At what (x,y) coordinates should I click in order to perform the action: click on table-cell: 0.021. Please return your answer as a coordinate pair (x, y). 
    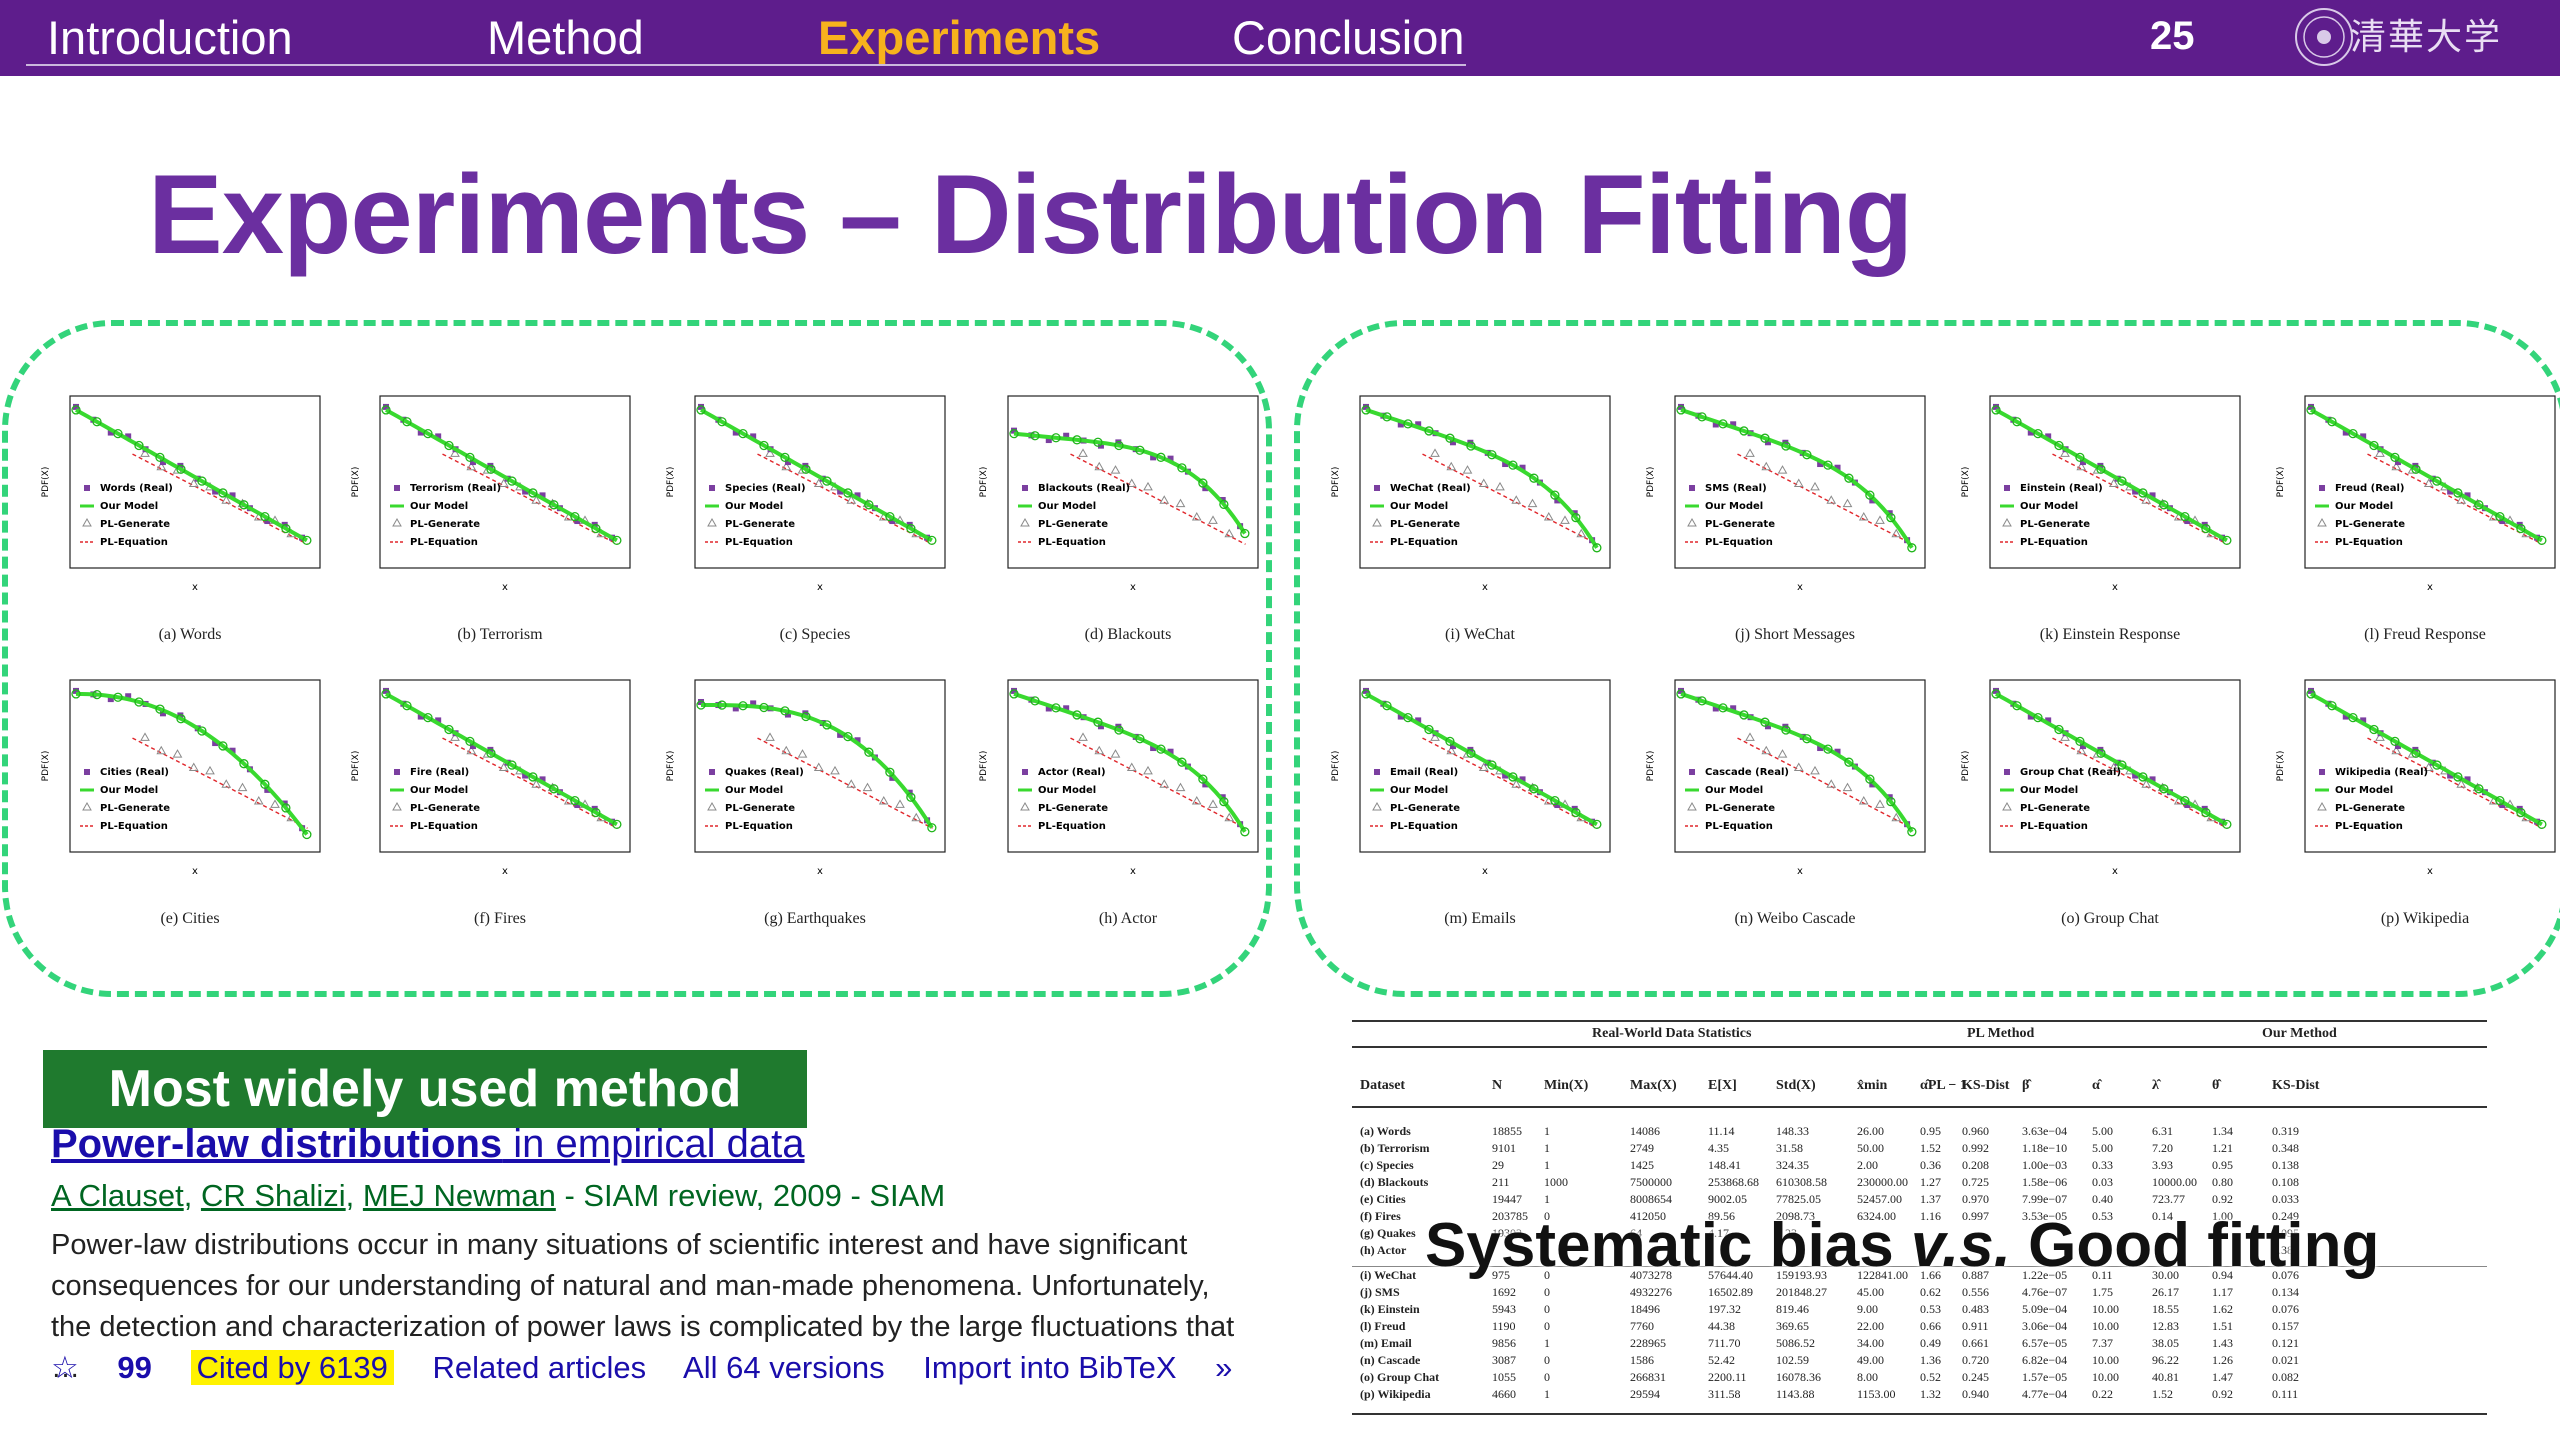
    Looking at the image, I should click on (2285, 1360).